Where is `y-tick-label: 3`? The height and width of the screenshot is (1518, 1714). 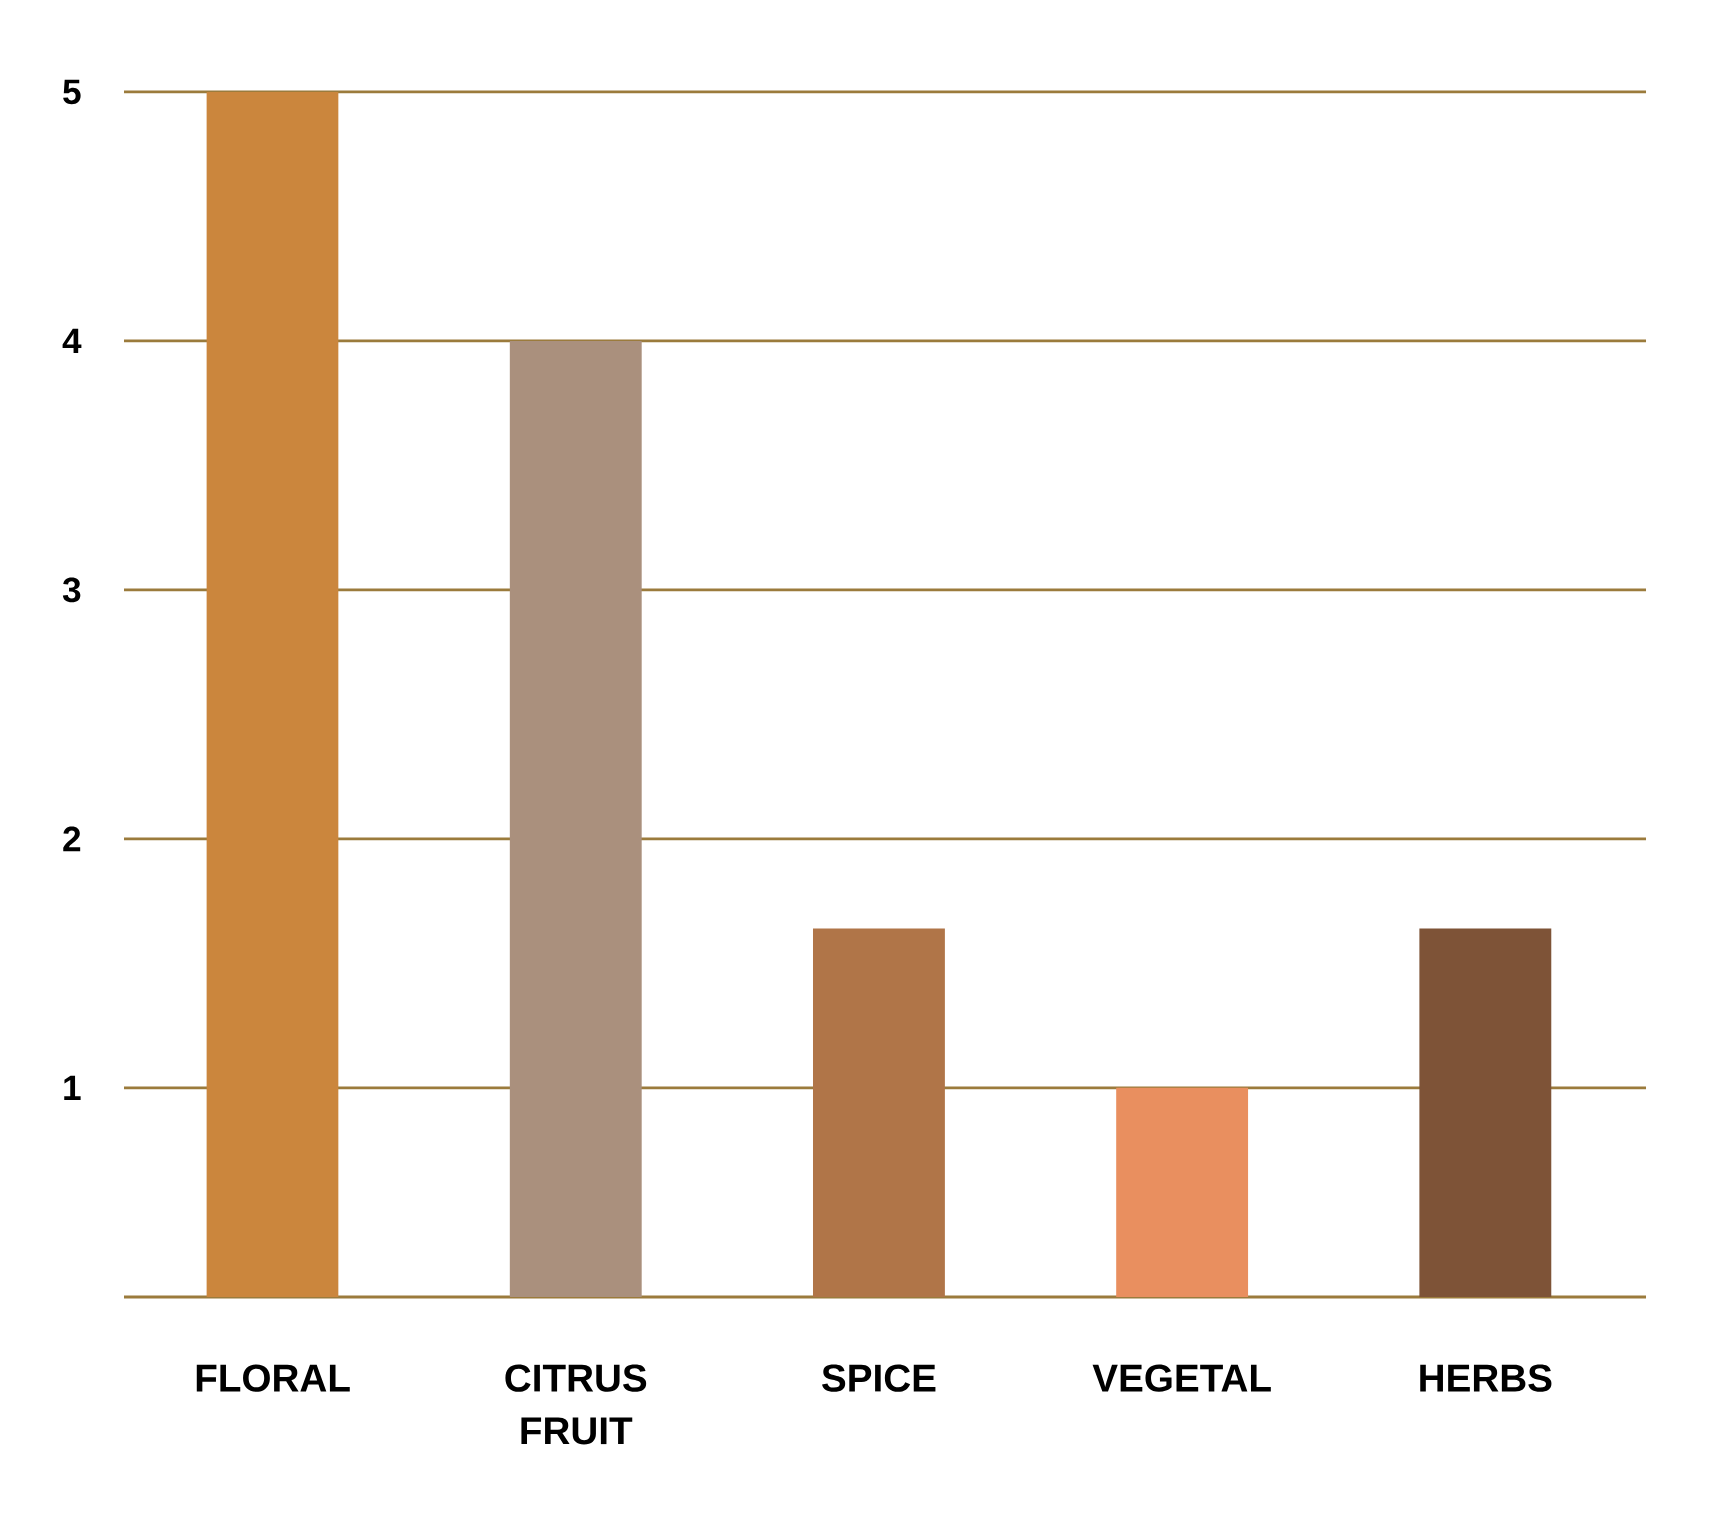
y-tick-label: 3 is located at coordinates (71, 590).